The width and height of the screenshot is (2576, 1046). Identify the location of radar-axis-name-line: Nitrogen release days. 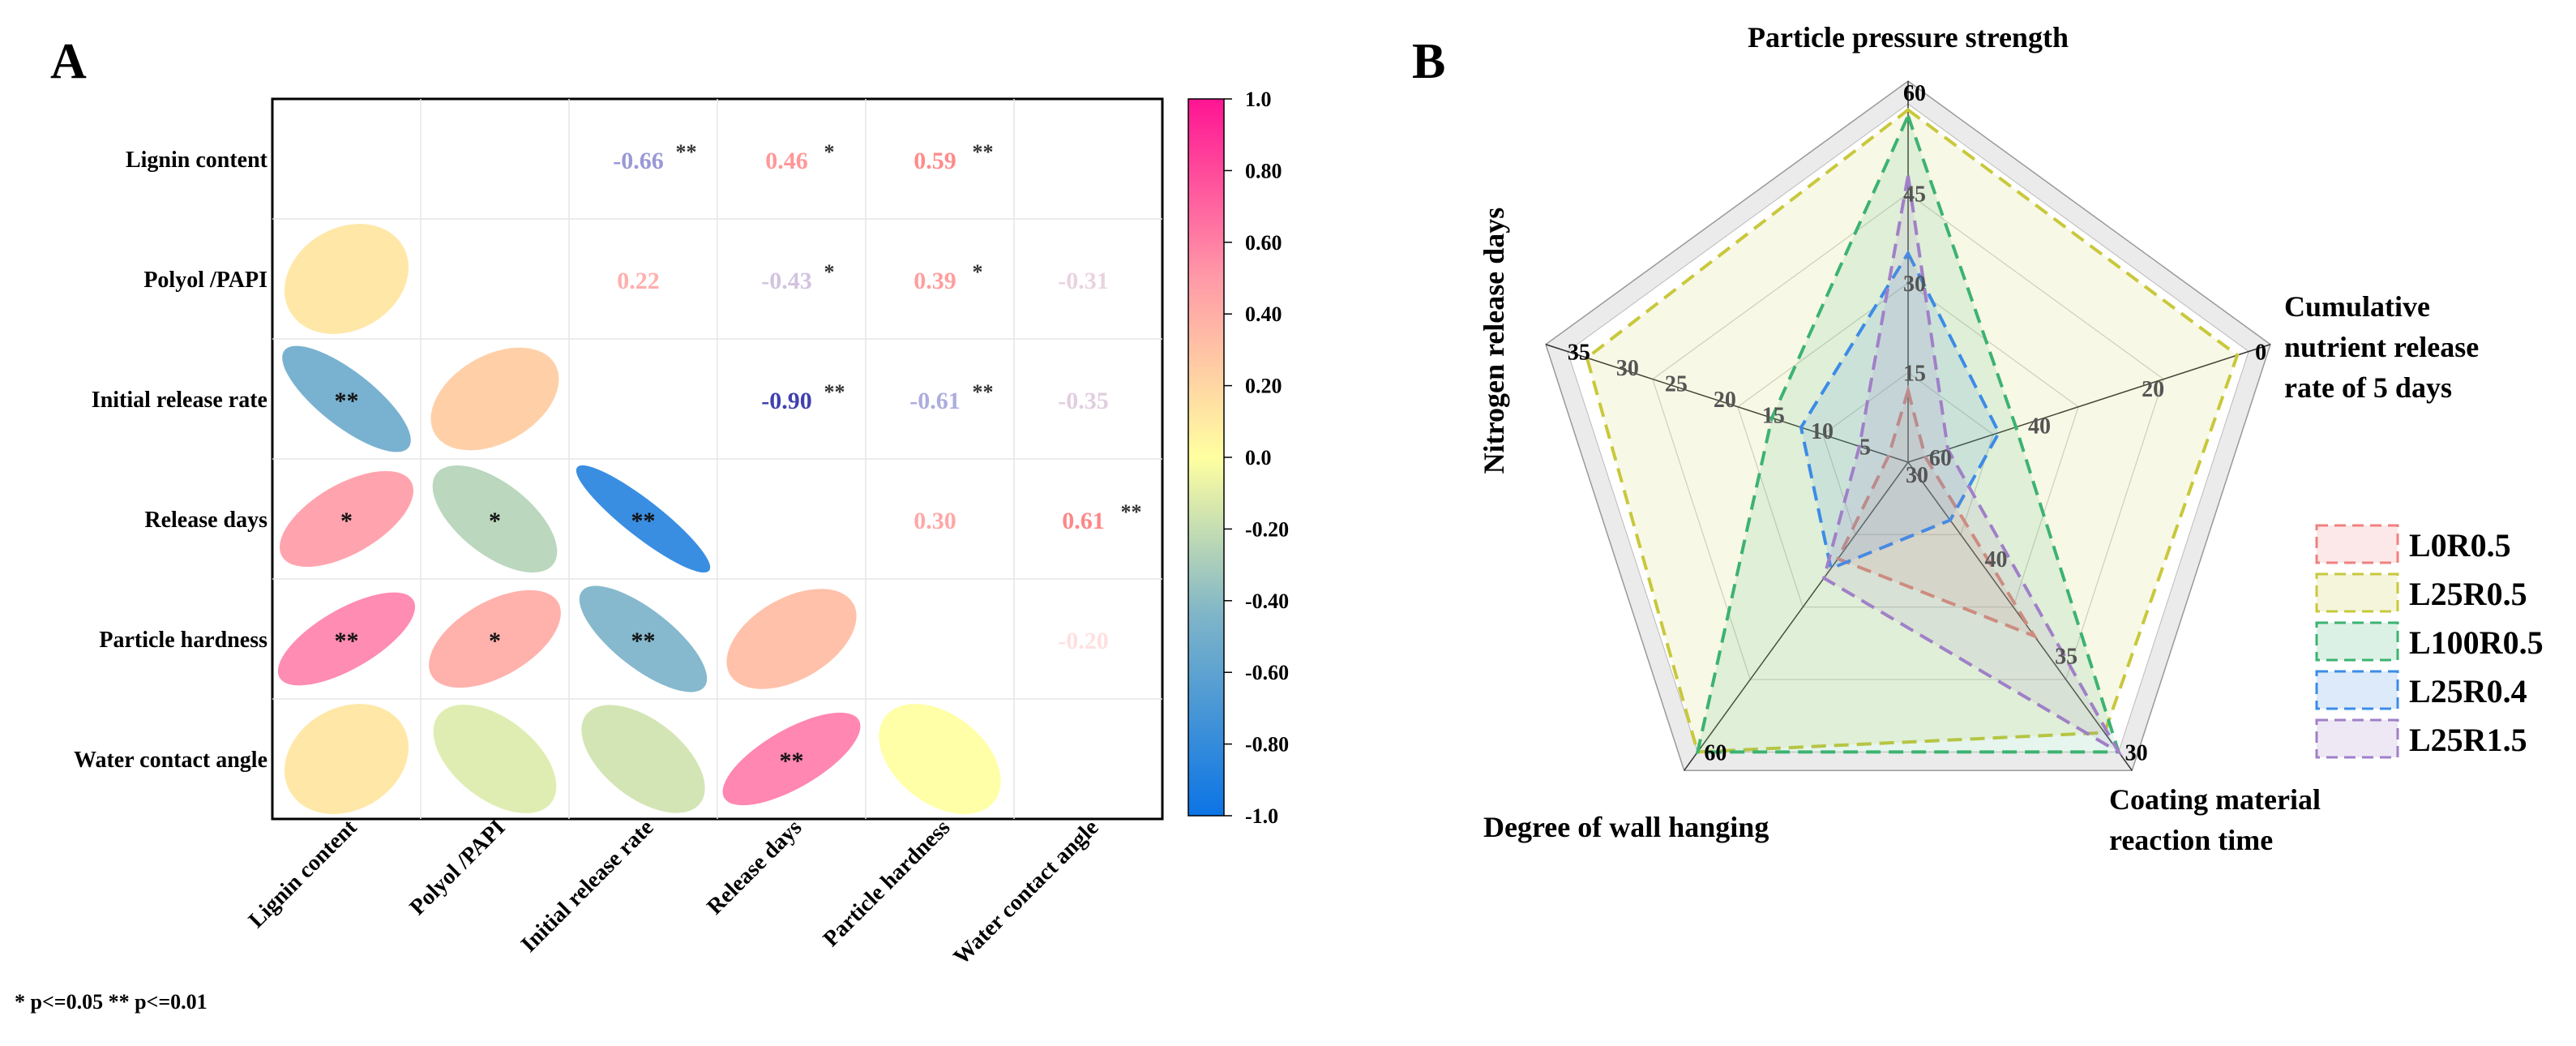
(1494, 341).